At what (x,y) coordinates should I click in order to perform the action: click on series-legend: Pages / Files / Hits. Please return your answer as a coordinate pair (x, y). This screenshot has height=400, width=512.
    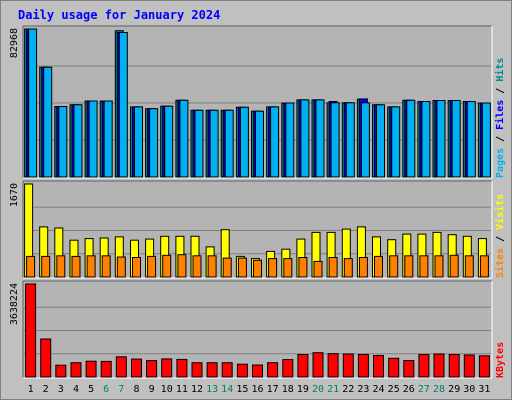
    Looking at the image, I should click on (500, 118).